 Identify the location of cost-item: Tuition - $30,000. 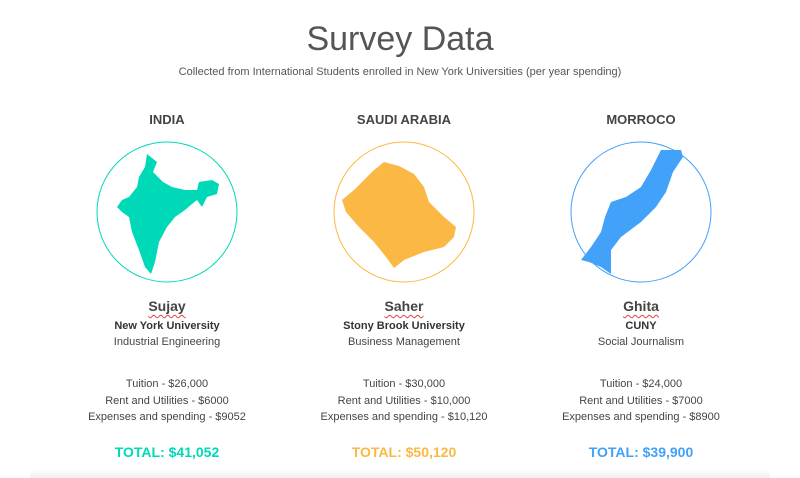
(404, 384).